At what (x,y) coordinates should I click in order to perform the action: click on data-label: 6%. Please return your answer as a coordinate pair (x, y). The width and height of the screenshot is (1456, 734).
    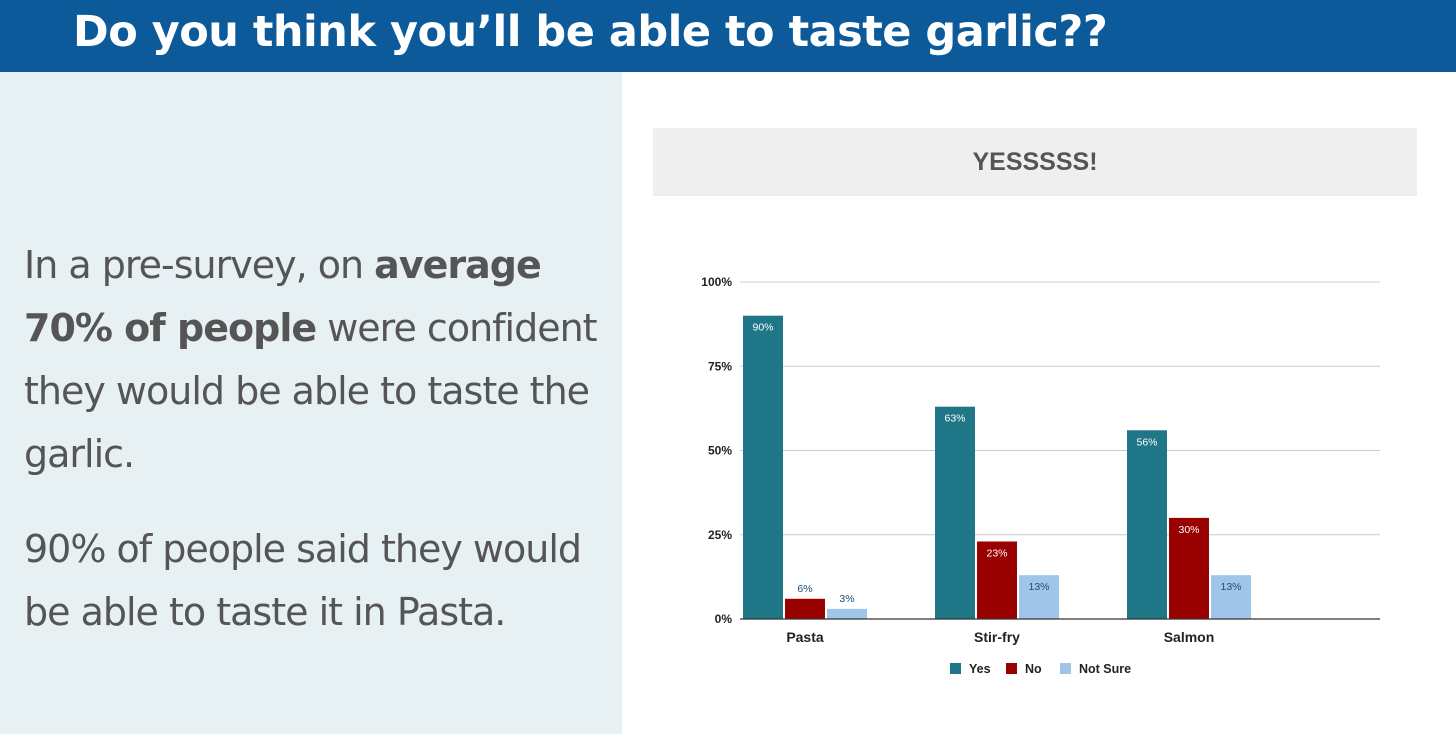
    Looking at the image, I should click on (804, 589).